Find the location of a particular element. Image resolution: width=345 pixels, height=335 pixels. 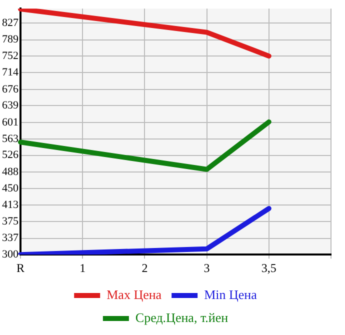

x-tick-label: 3 is located at coordinates (207, 267).